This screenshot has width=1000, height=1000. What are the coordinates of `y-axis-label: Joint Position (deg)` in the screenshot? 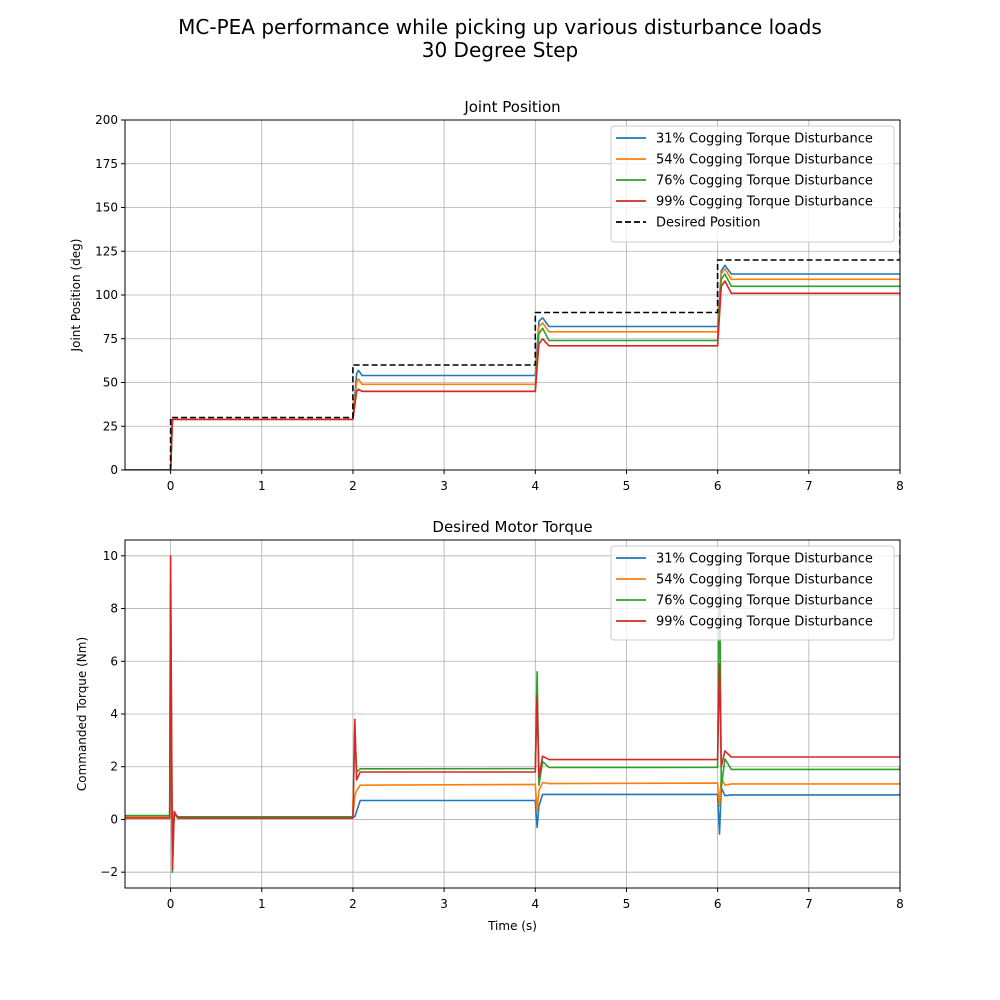 It's located at (76, 296).